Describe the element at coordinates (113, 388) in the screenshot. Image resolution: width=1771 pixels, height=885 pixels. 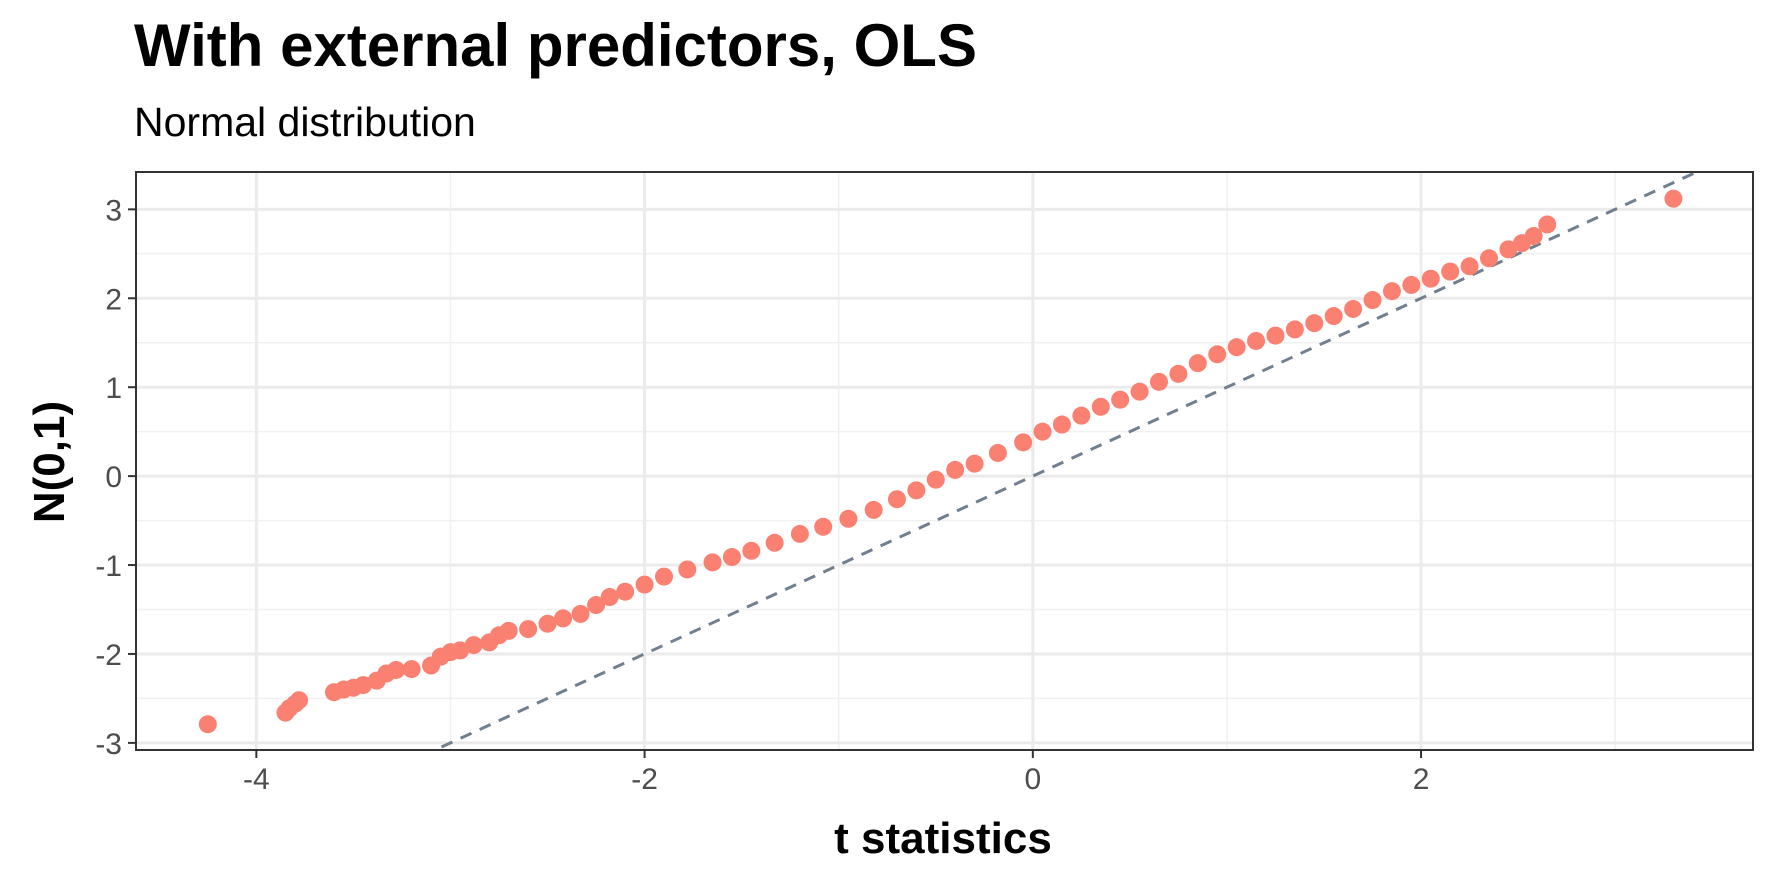
I see `y-tick-label: 1` at that location.